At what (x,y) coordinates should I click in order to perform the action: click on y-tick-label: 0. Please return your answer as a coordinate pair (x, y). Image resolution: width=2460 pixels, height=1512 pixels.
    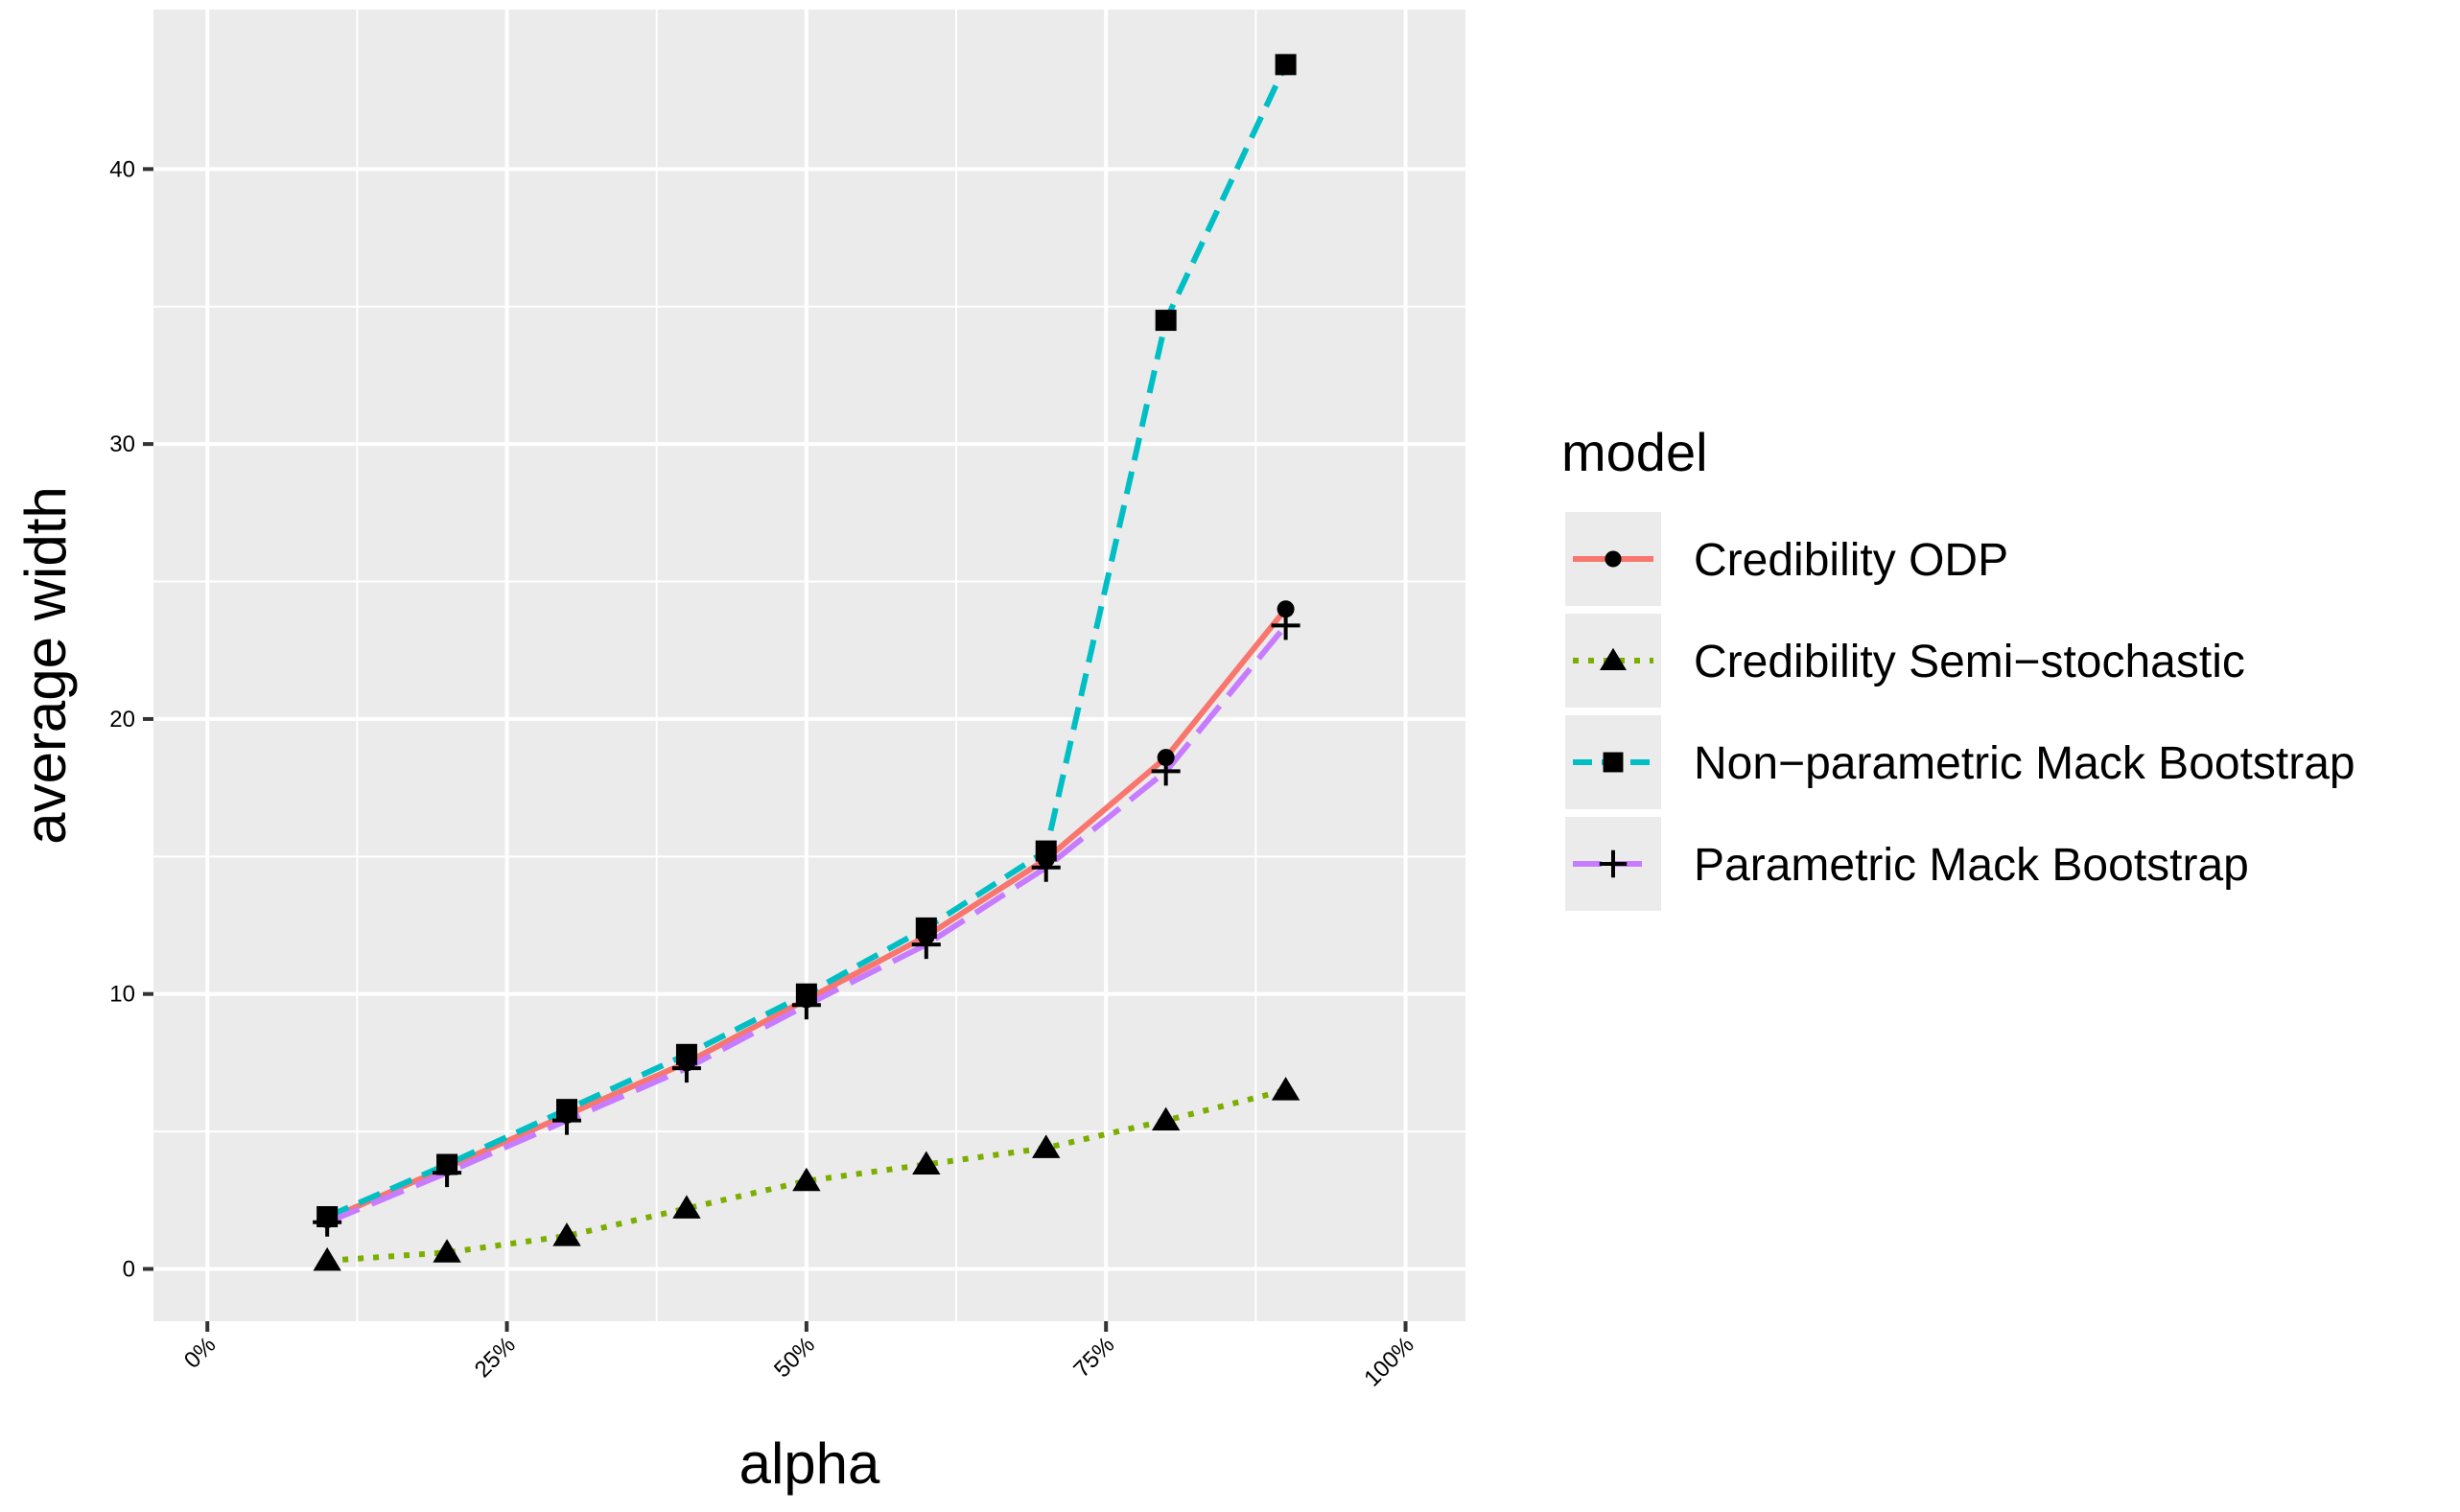
    Looking at the image, I should click on (129, 1270).